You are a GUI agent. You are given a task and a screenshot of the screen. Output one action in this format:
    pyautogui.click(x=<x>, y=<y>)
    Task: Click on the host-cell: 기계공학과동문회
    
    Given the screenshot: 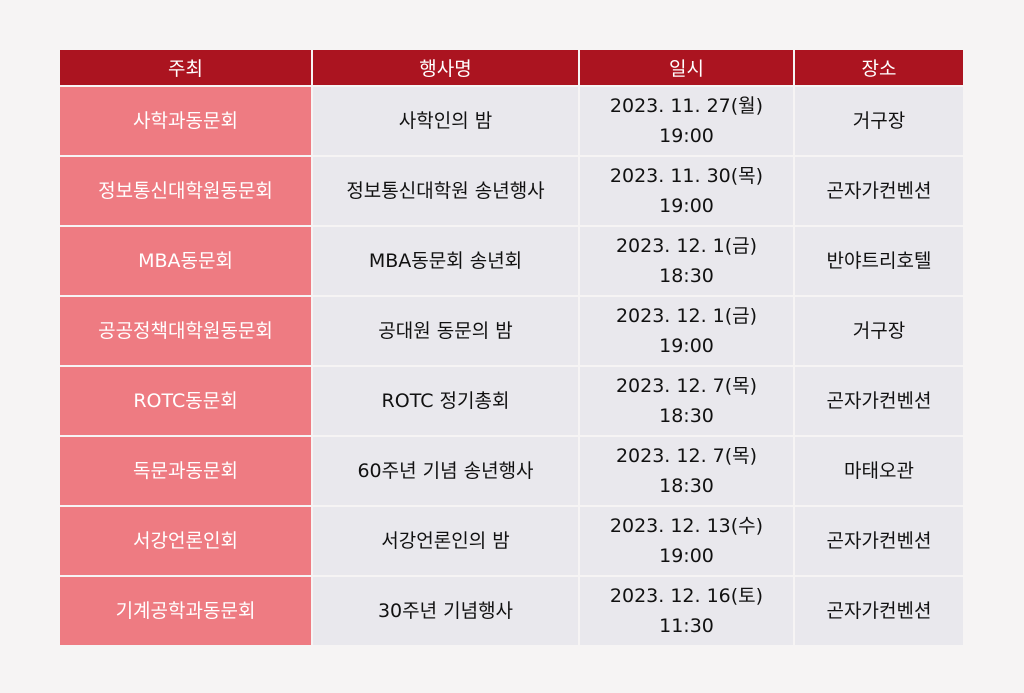 What is the action you would take?
    pyautogui.click(x=185, y=611)
    